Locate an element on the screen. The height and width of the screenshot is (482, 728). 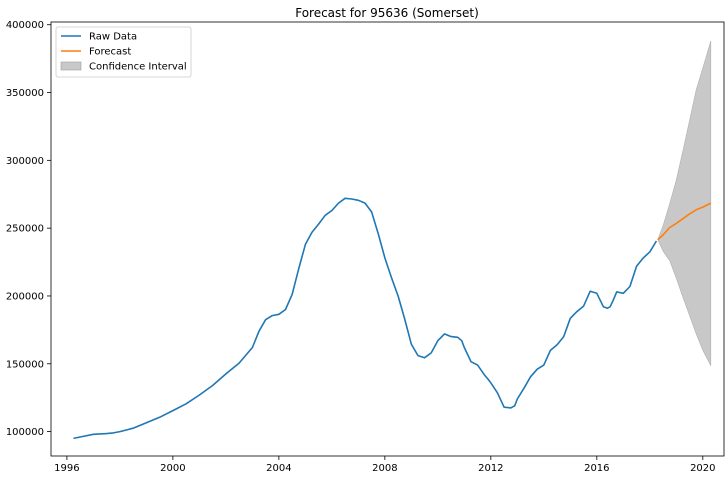
forecast-line is located at coordinates (684, 221).